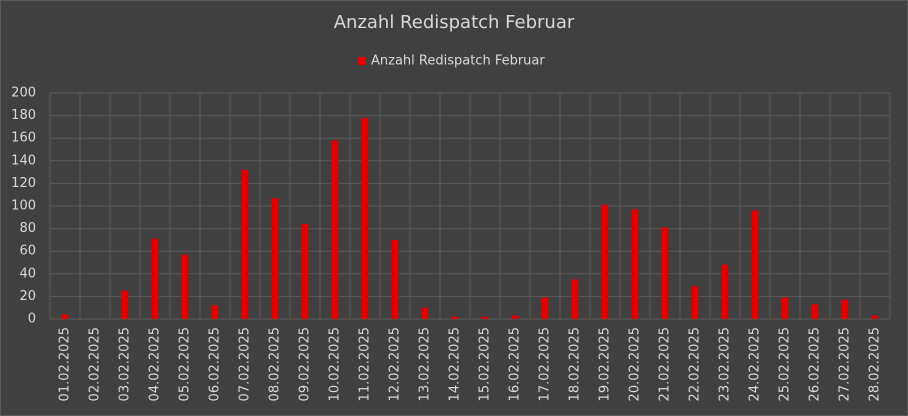 This screenshot has height=416, width=908. I want to click on x-tick-label: 23.02.2025, so click(725, 364).